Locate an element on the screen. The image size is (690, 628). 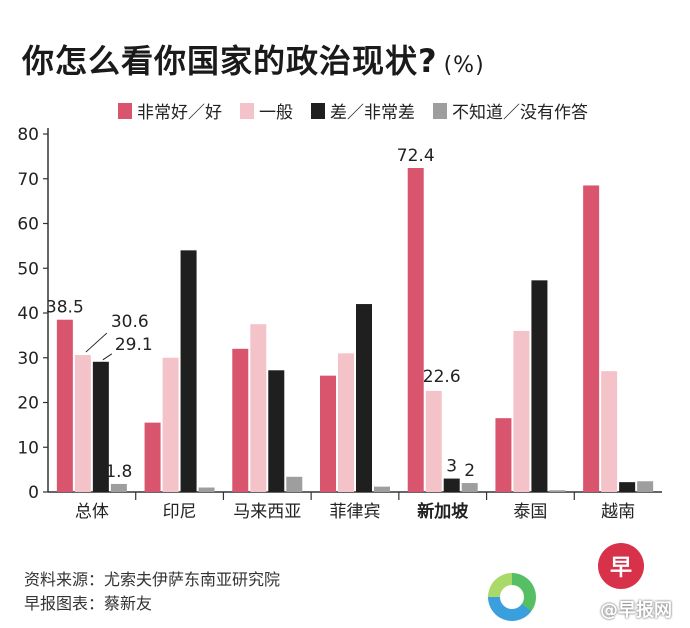
legend-item-average: 一般 is located at coordinates (266, 110).